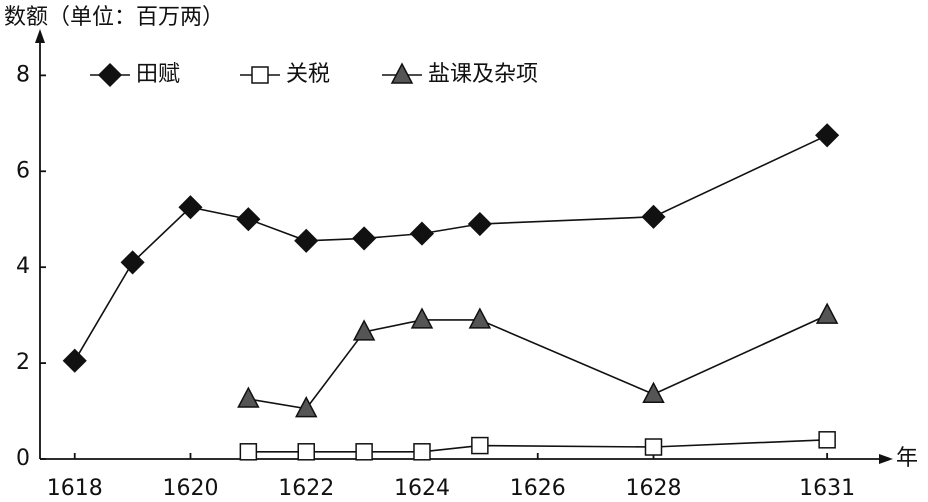 This screenshot has height=502, width=928. What do you see at coordinates (23, 74) in the screenshot?
I see `y-tick-label: 8` at bounding box center [23, 74].